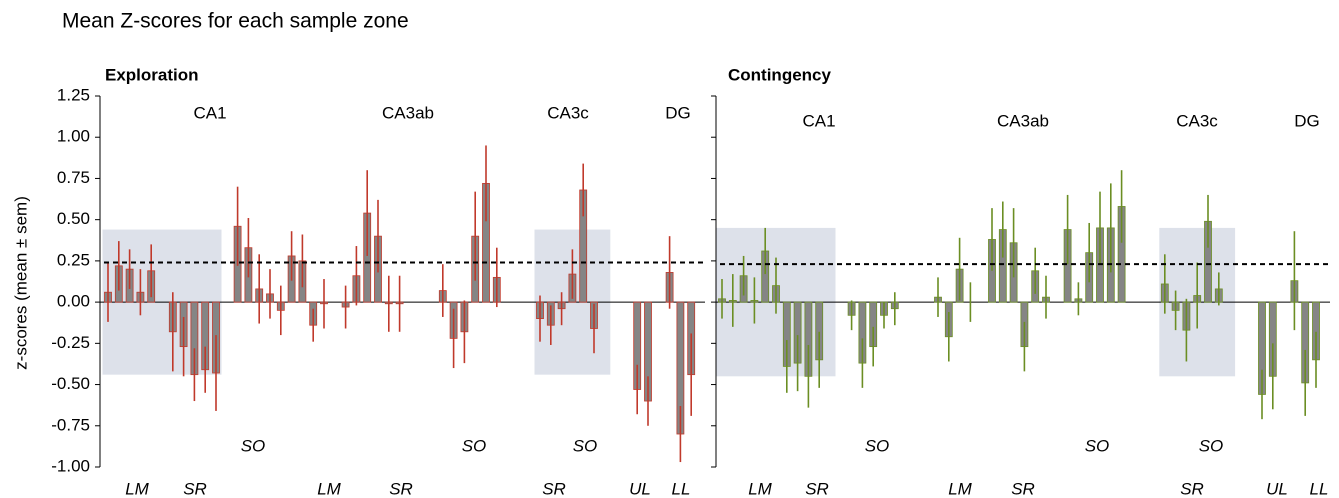  What do you see at coordinates (70, 342) in the screenshot?
I see `y-tick-label: -0.25` at bounding box center [70, 342].